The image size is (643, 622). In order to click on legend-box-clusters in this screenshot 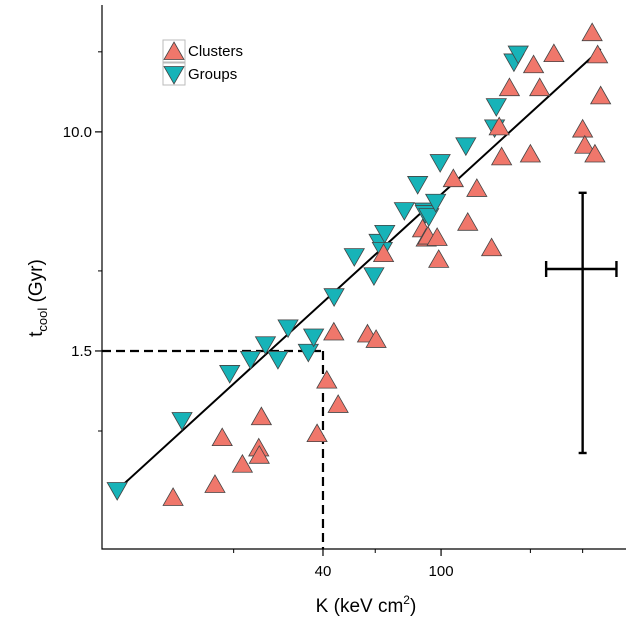, I will do `click(174, 51)`.